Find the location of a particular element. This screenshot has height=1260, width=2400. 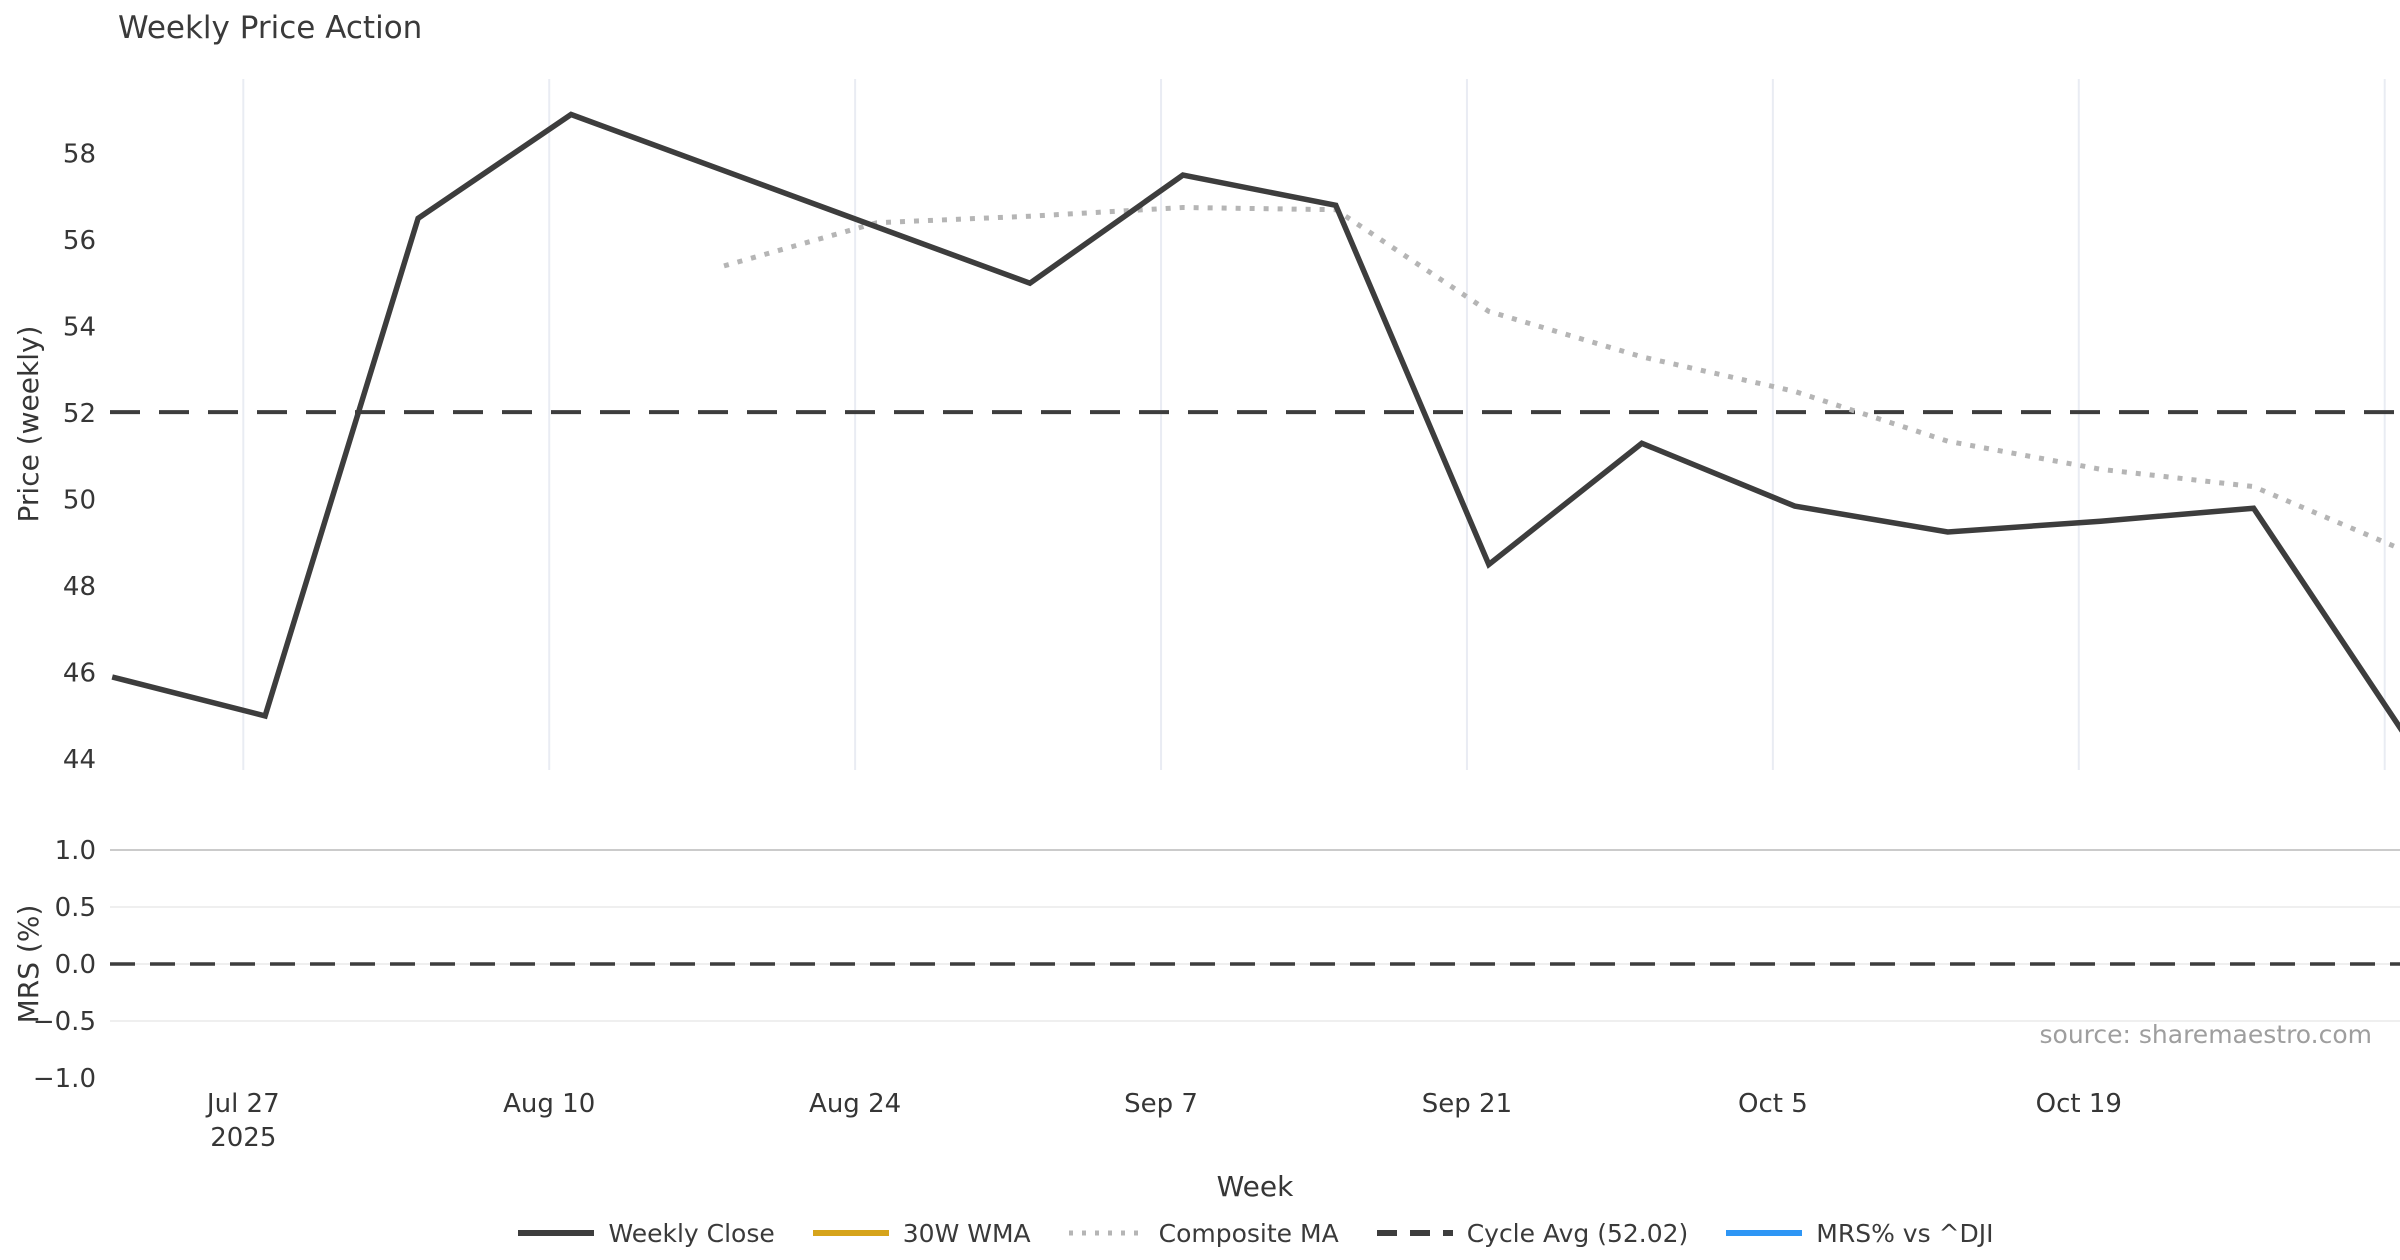

x-tick-label: Sep 7 is located at coordinates (1161, 1104).